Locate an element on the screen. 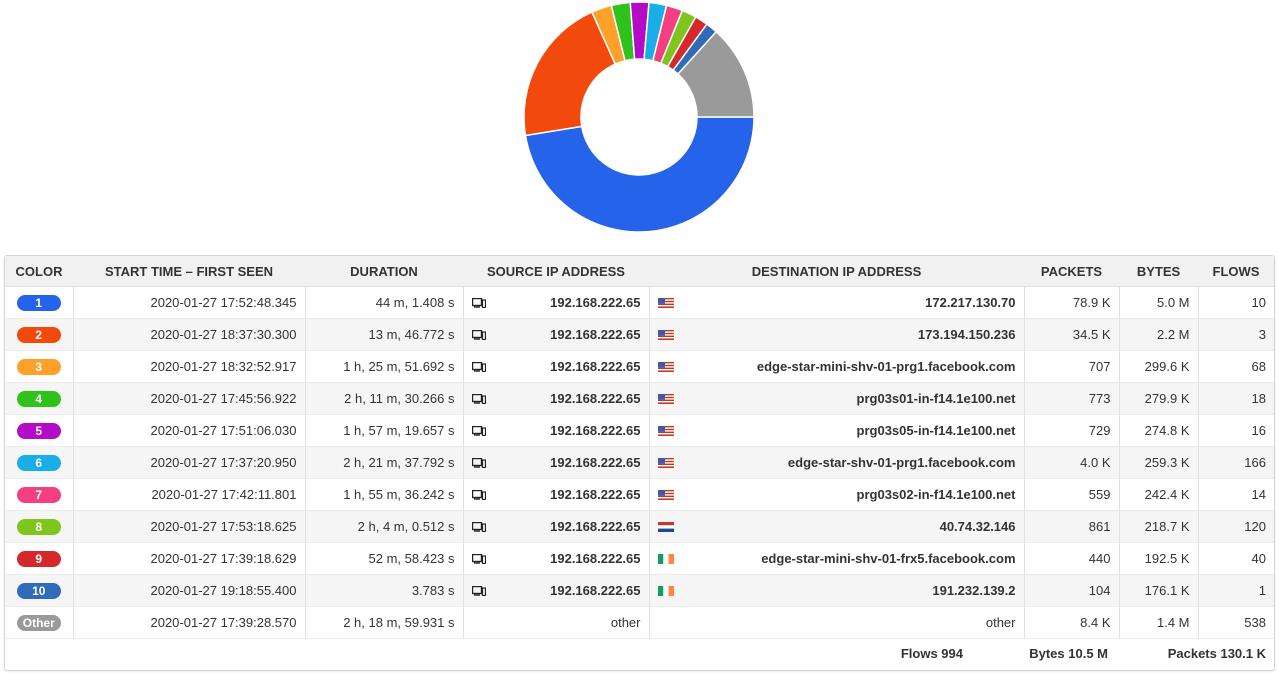 The width and height of the screenshot is (1279, 675). color-cell: 2 is located at coordinates (39, 334).